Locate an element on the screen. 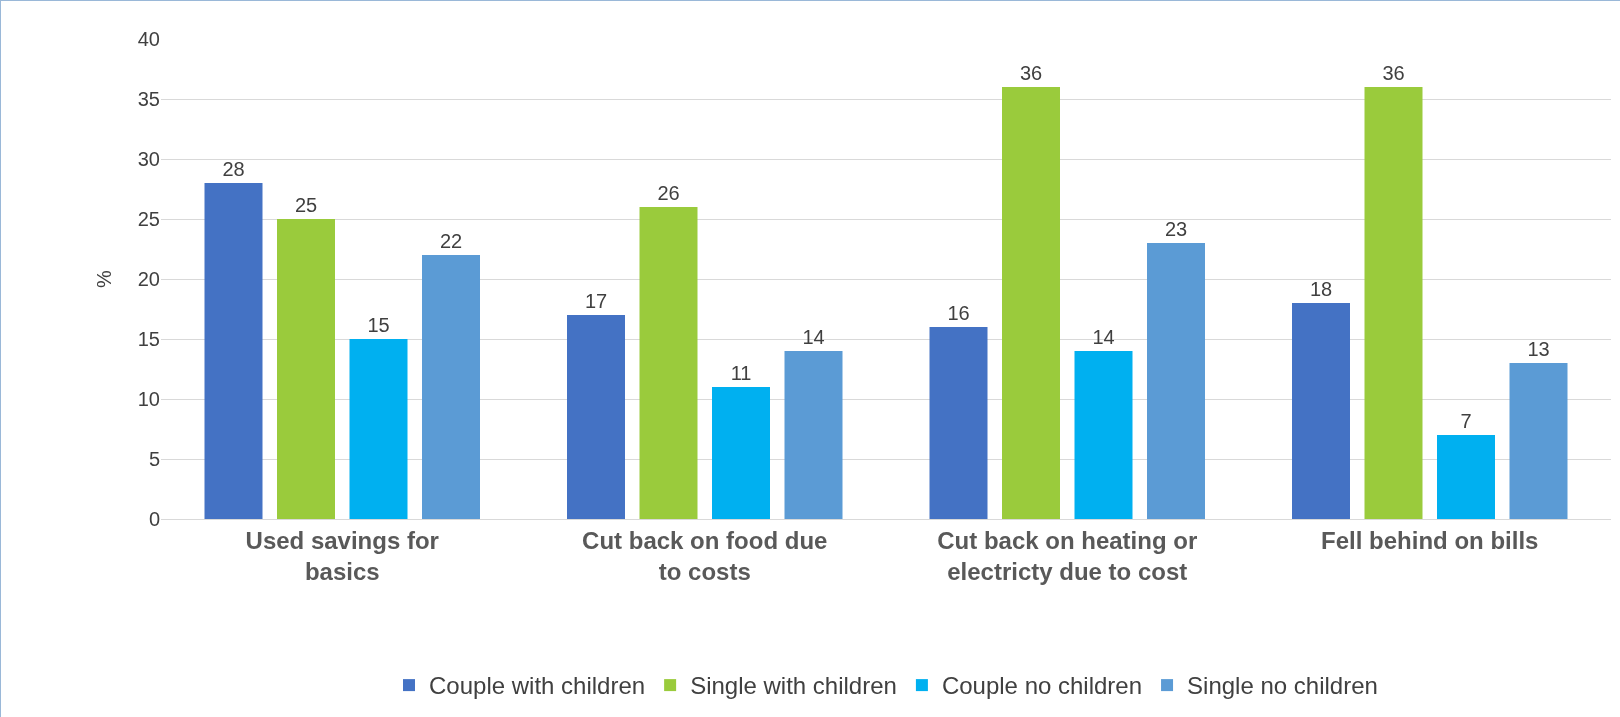  x-tick-label: Cut back on food due to costs is located at coordinates (705, 555).